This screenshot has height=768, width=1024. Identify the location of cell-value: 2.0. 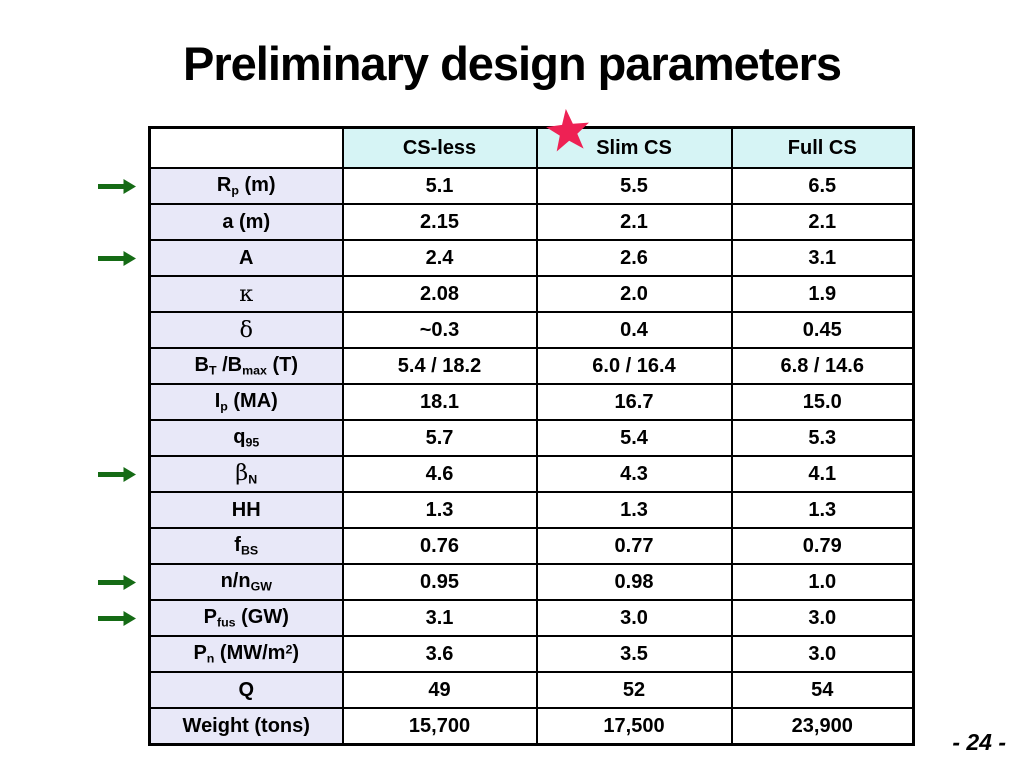
(634, 294).